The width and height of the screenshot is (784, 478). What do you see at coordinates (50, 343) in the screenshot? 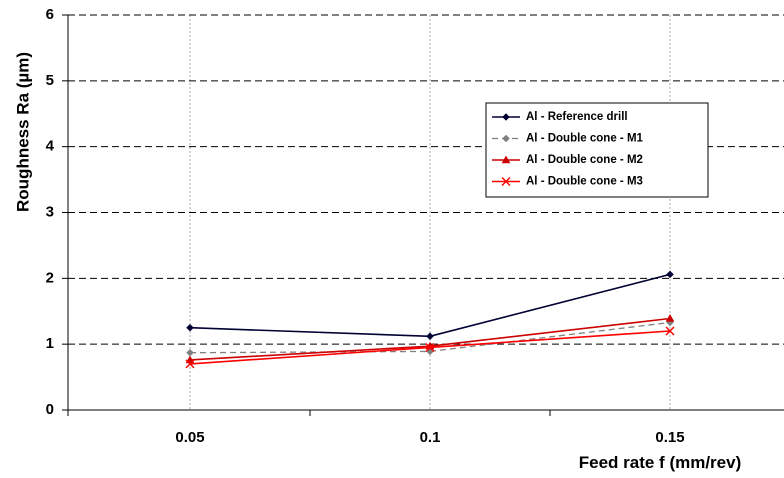
I see `y-tick-label-1: 1` at bounding box center [50, 343].